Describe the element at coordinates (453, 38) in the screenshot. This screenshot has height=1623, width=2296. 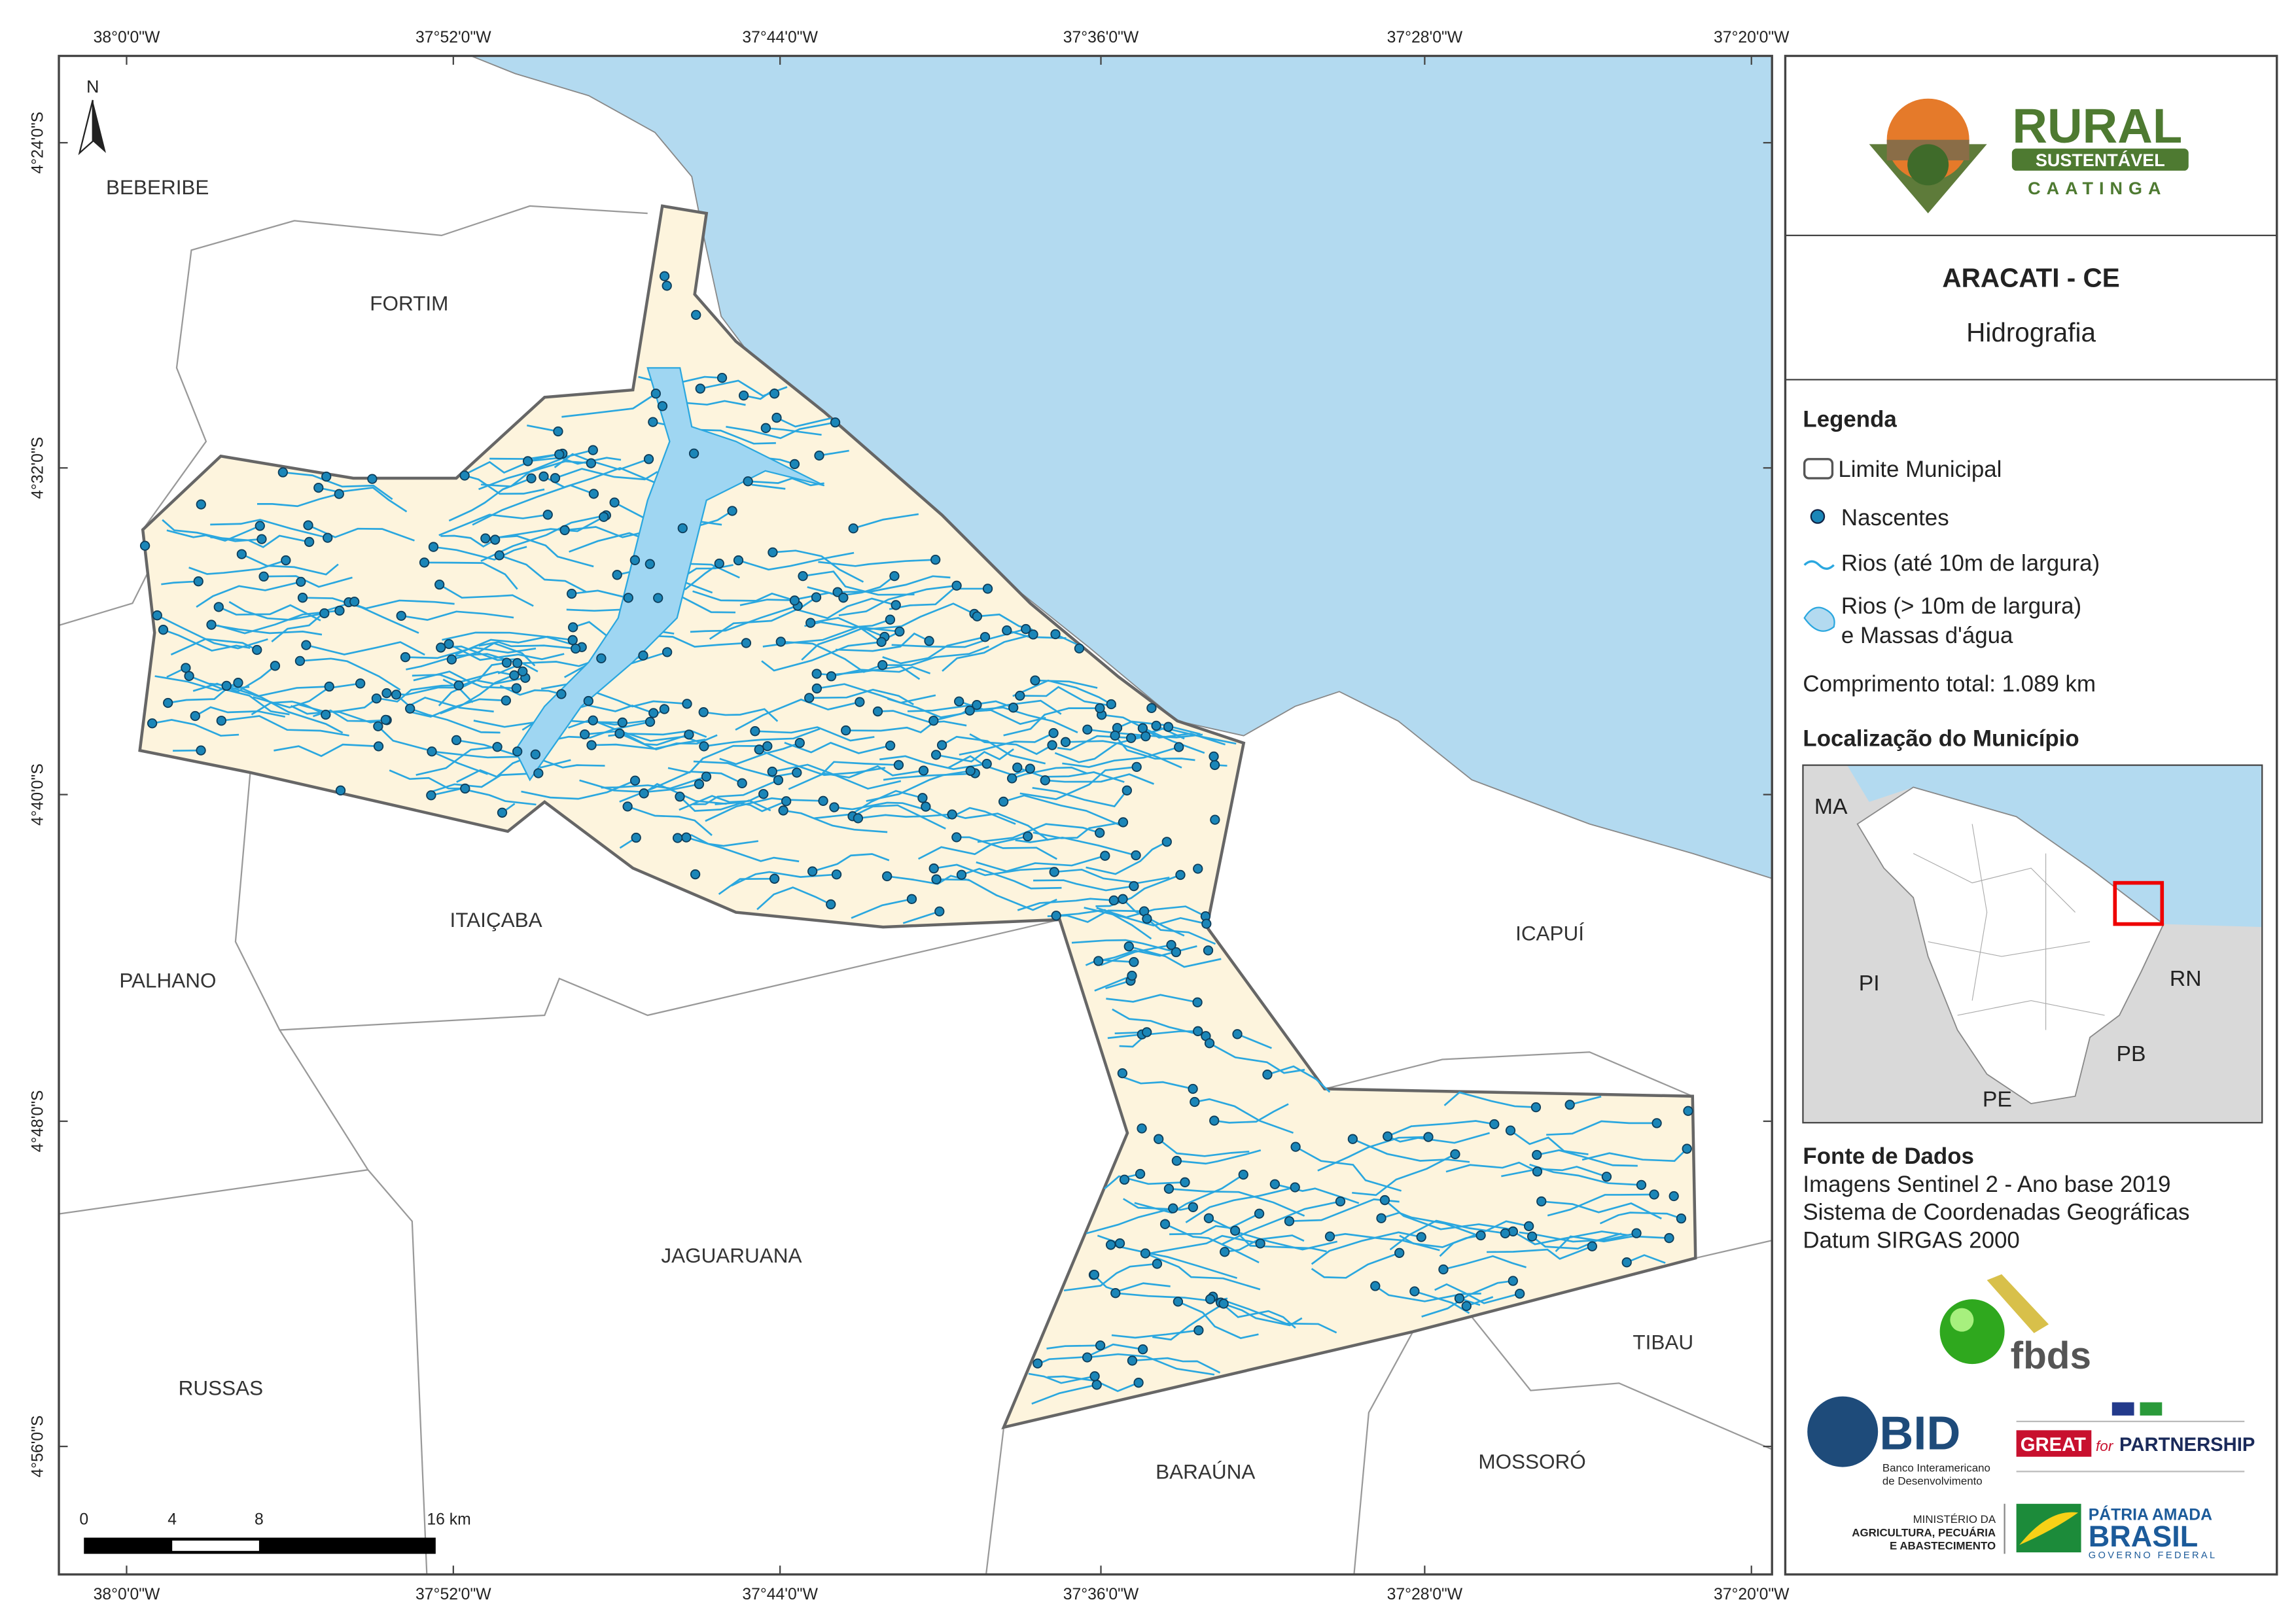
I see `lon-label: 37°52'0"W` at that location.